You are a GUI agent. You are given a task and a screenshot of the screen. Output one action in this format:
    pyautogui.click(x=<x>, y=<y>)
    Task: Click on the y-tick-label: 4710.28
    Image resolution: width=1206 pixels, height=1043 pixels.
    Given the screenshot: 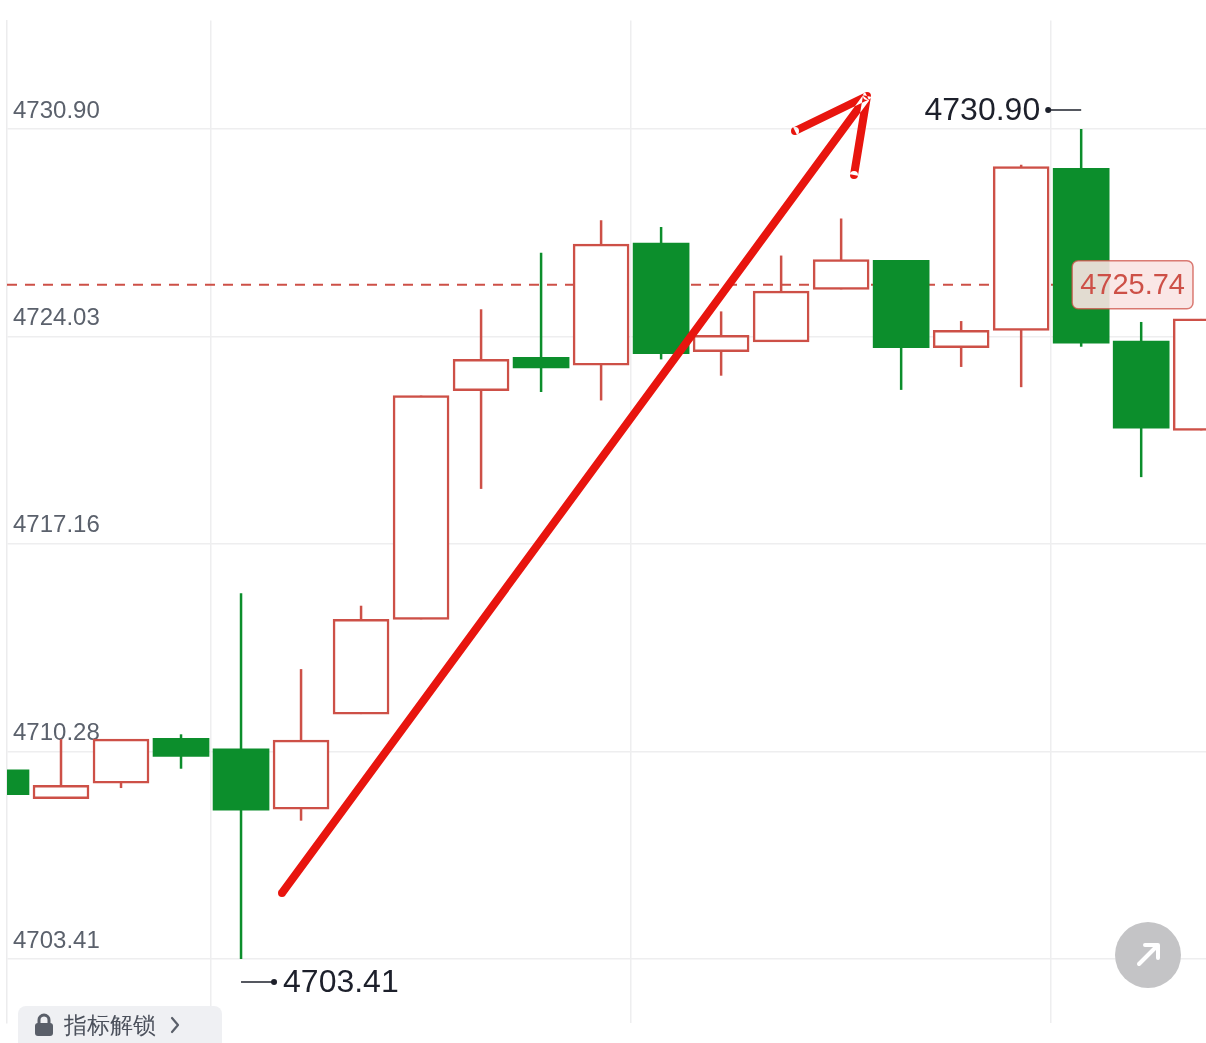 What is the action you would take?
    pyautogui.click(x=56, y=732)
    